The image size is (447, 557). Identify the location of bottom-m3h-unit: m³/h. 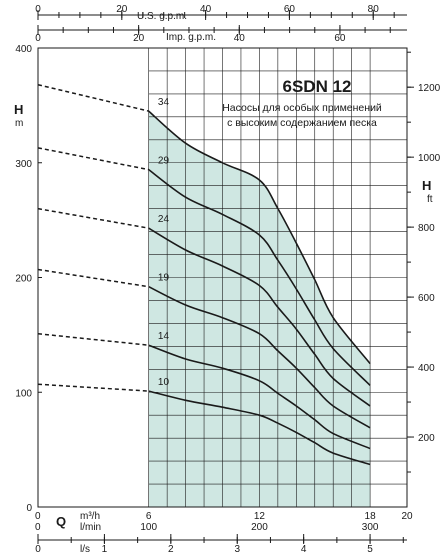
(90, 516).